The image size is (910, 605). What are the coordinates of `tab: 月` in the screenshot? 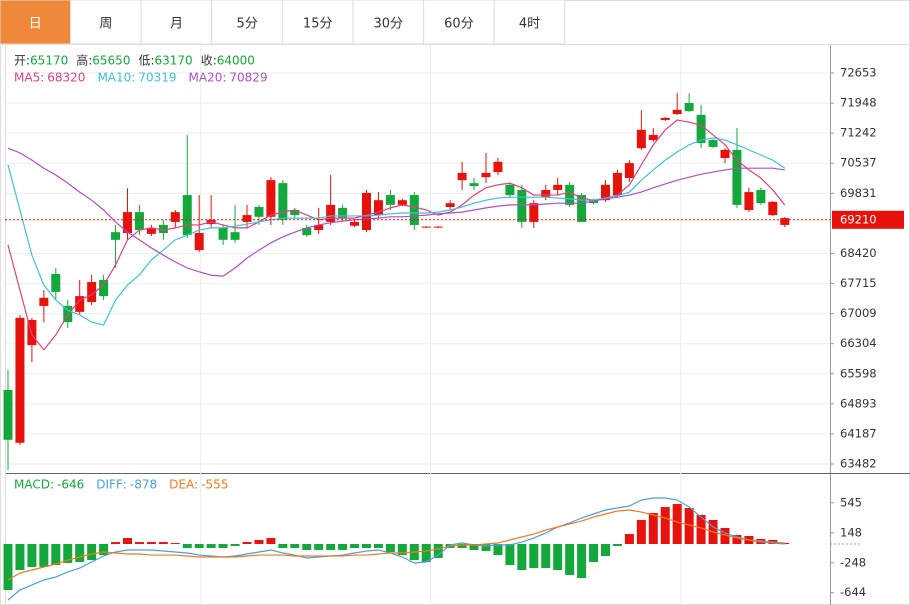 It's located at (176, 22).